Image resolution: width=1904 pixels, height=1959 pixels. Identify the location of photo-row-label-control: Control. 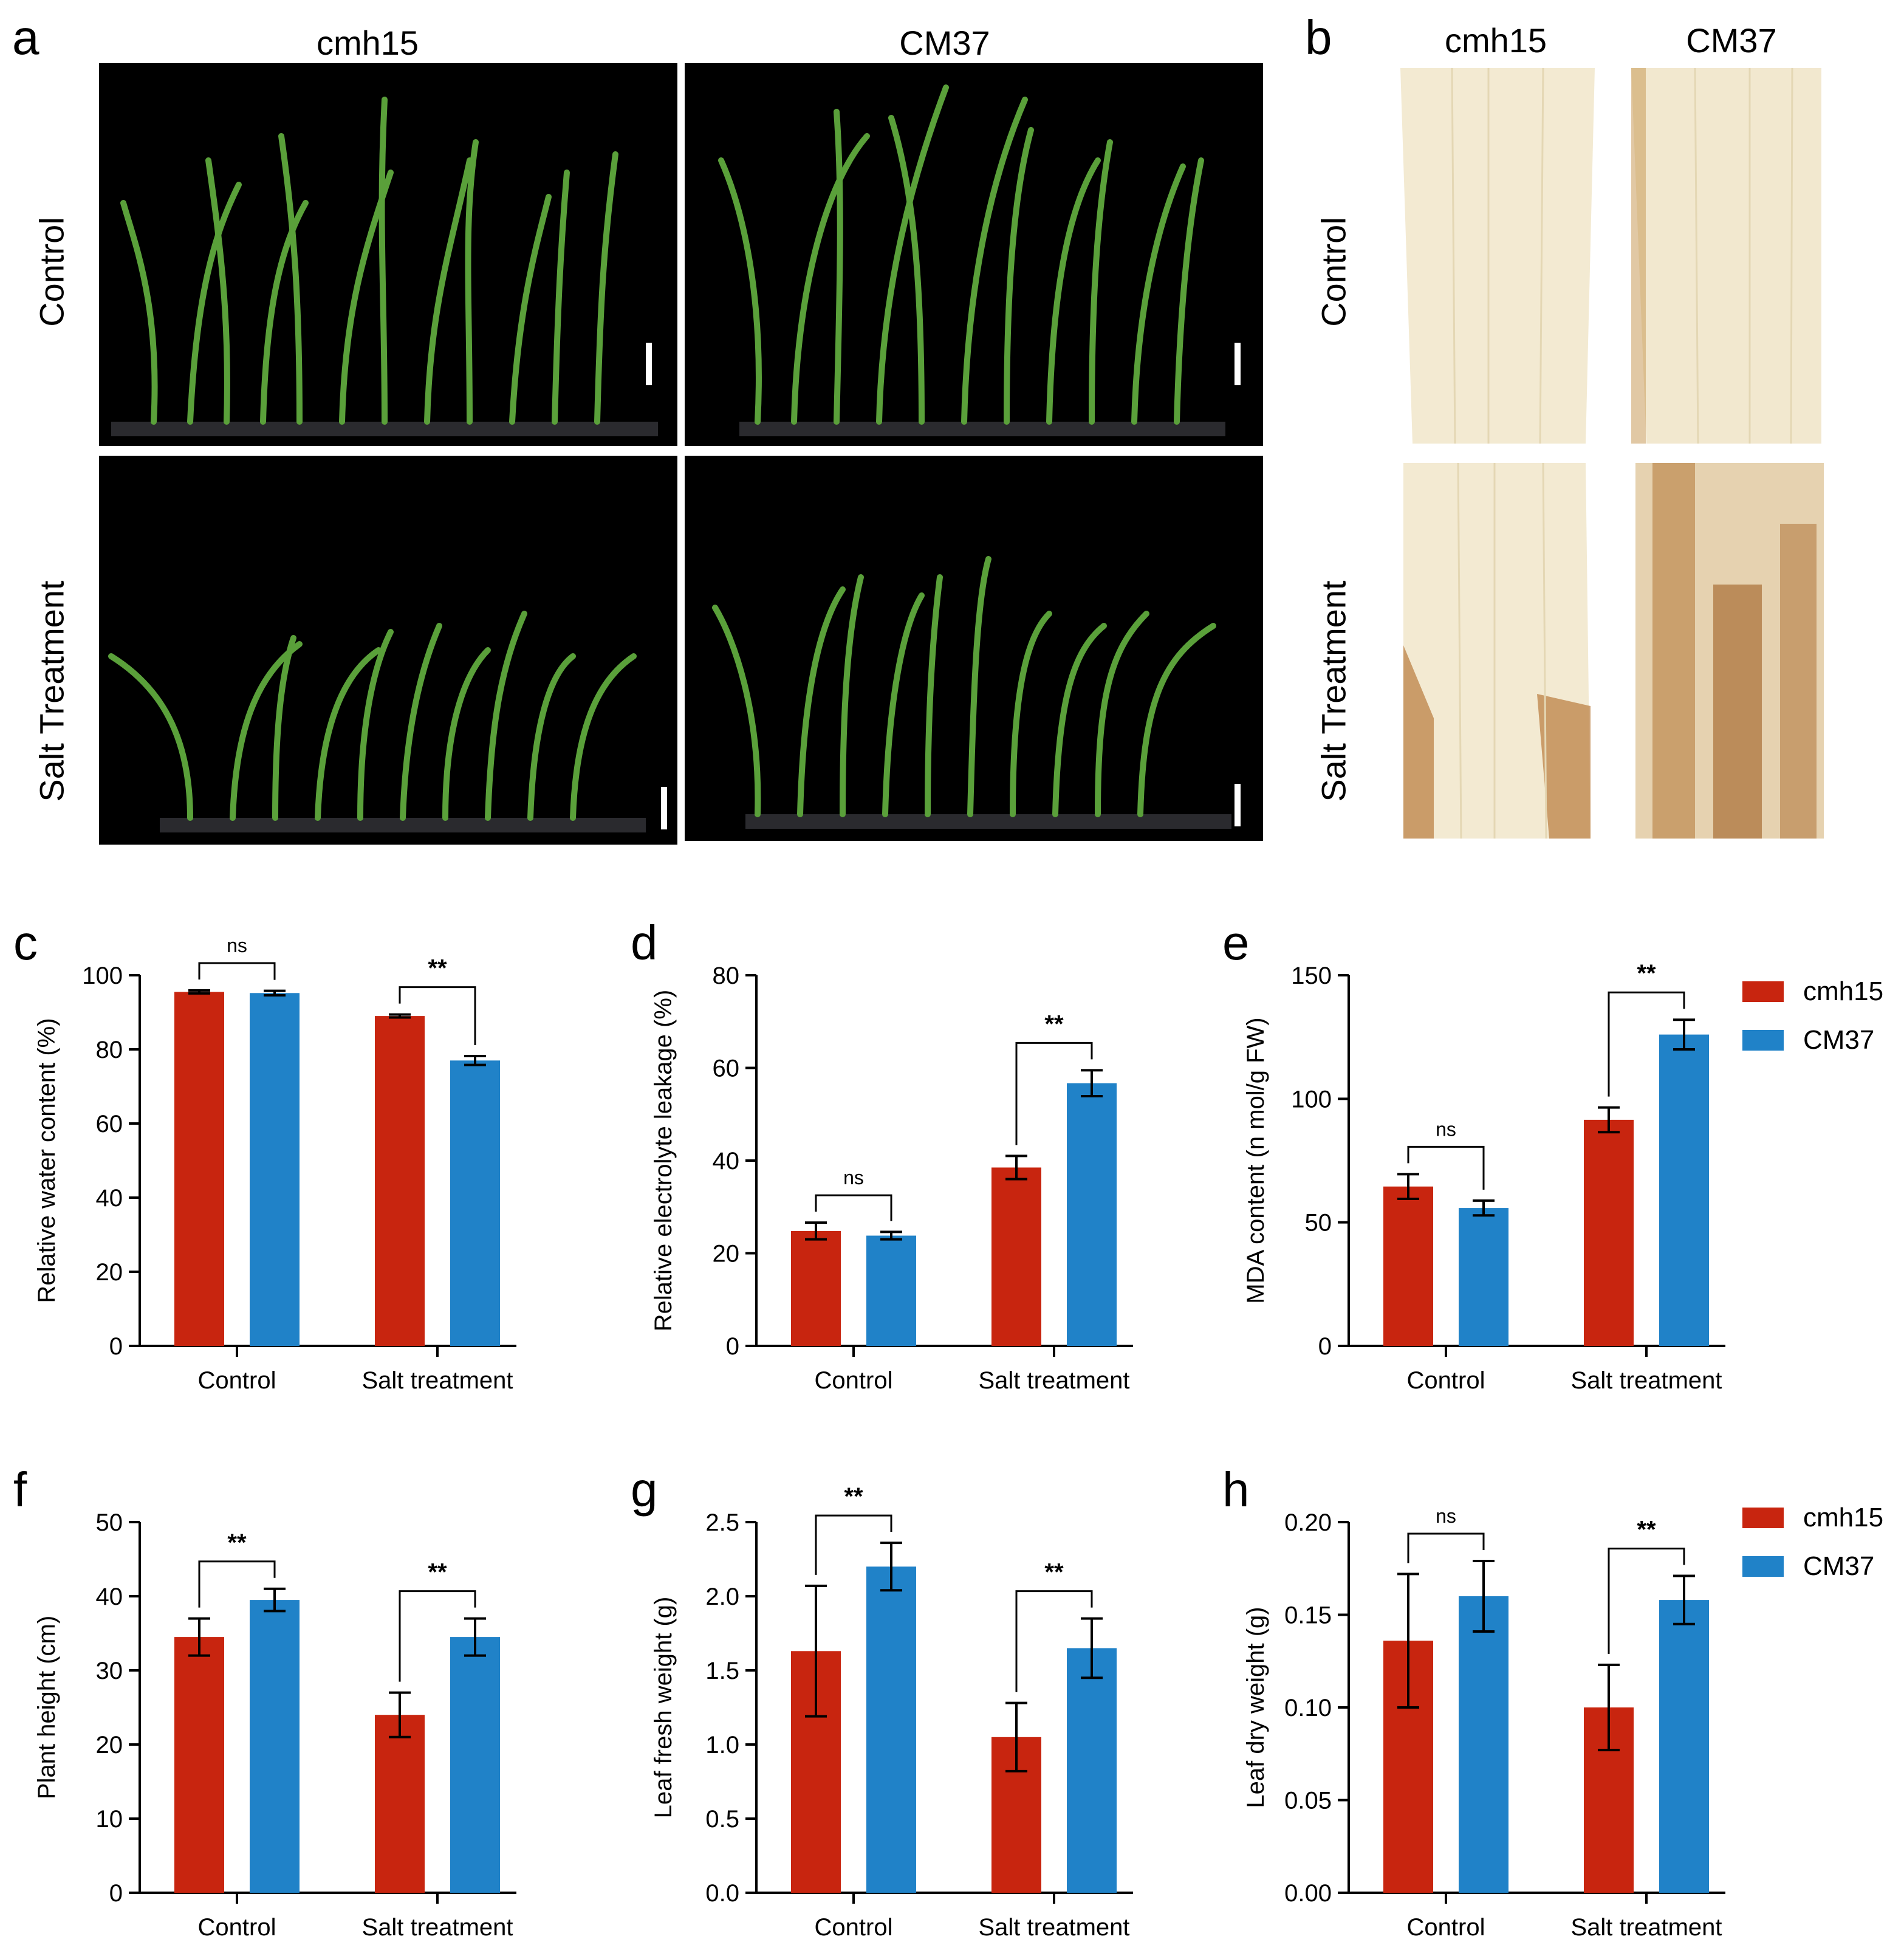
(52, 272).